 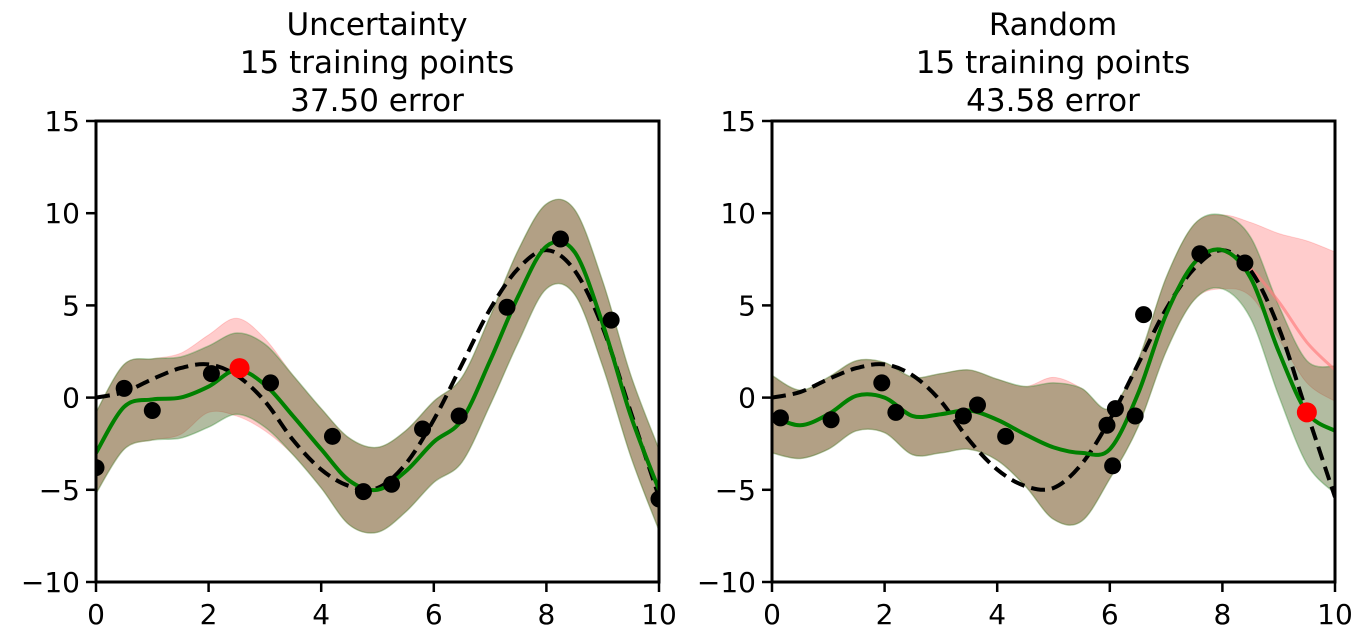 What do you see at coordinates (376, 25) in the screenshot?
I see `panel-title-line-1: Uncertainty` at bounding box center [376, 25].